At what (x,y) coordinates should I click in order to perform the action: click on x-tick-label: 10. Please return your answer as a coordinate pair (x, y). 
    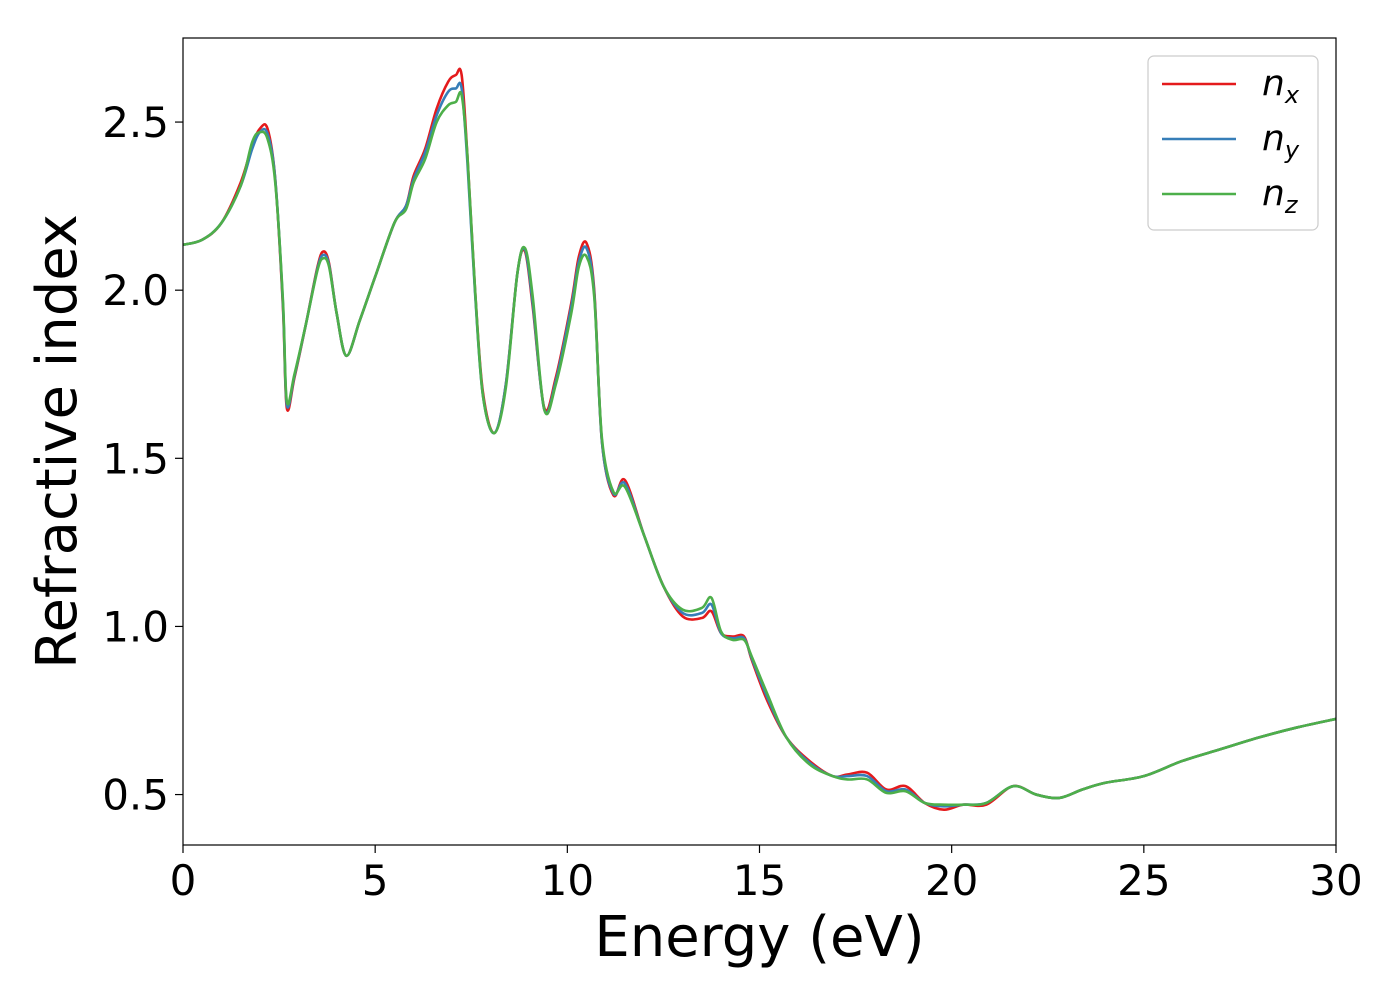
    Looking at the image, I should click on (567, 880).